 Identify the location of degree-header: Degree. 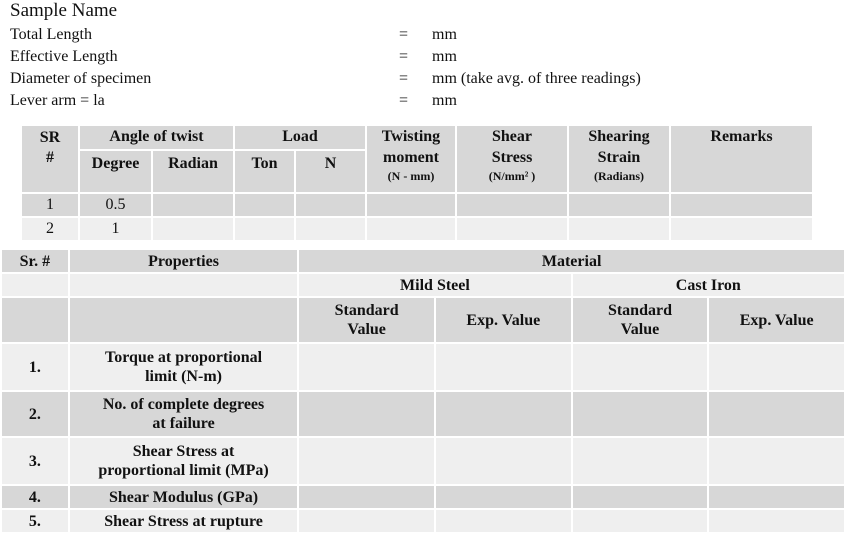
(115, 171).